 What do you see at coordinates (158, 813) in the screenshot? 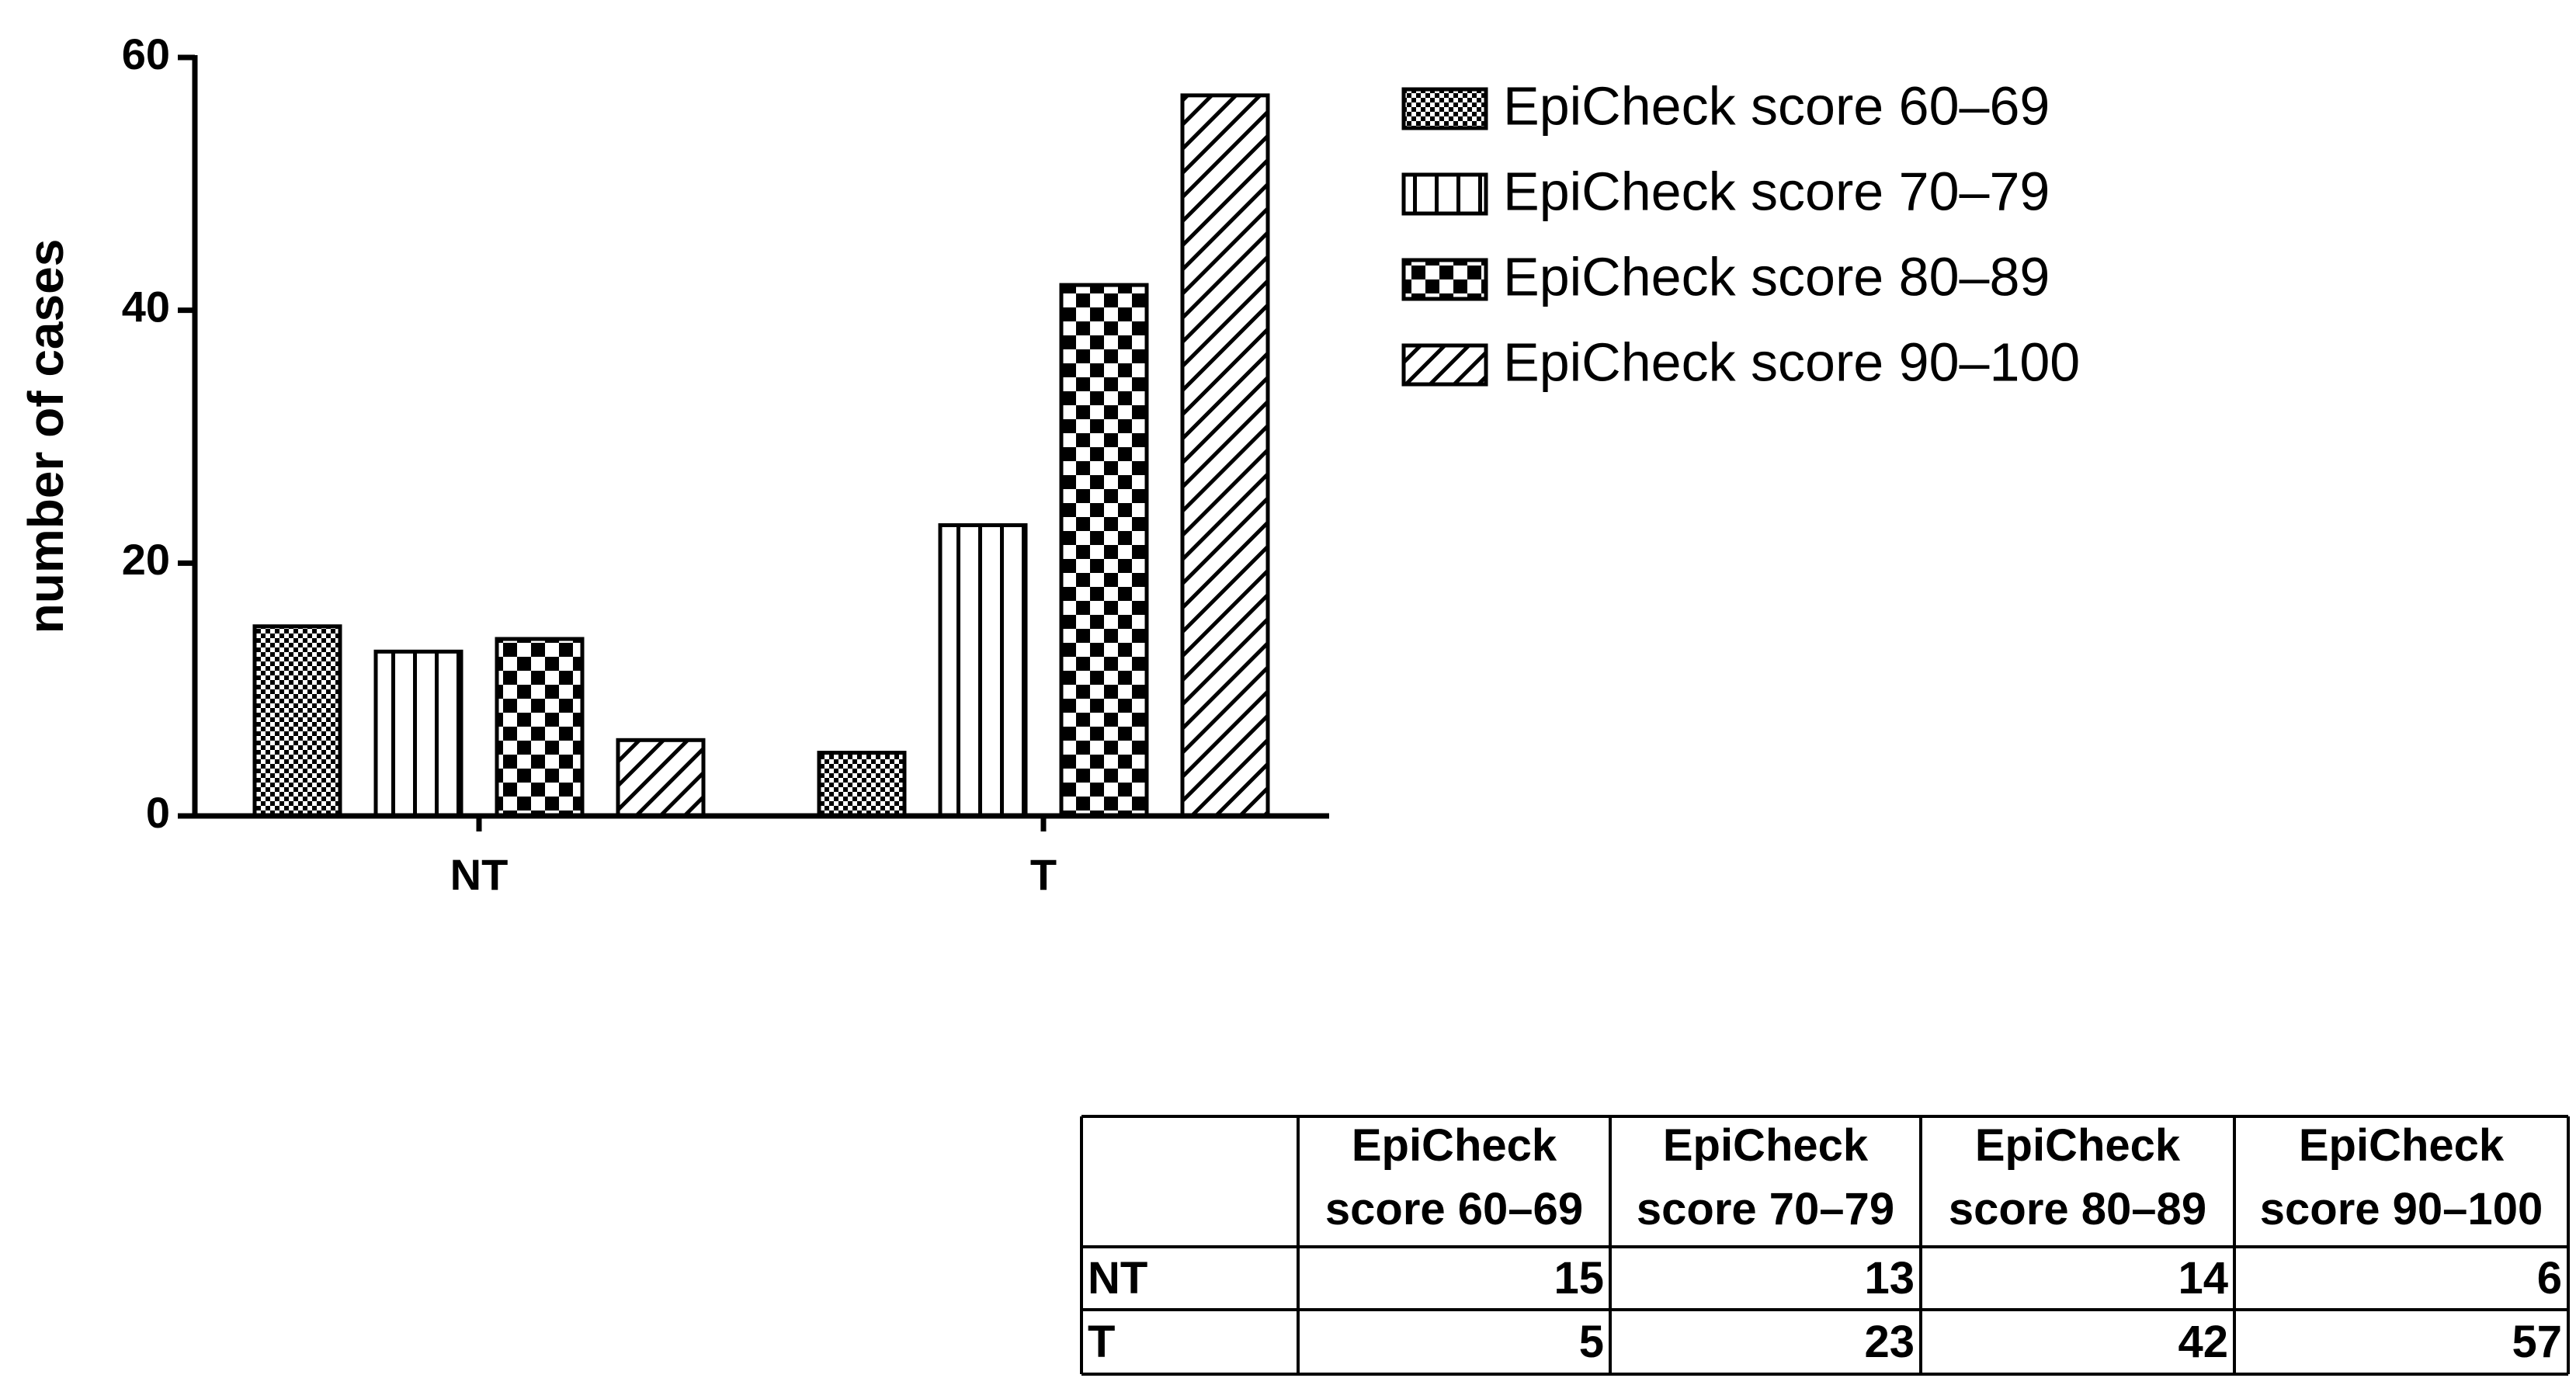
I see `y-tick-label: 0` at bounding box center [158, 813].